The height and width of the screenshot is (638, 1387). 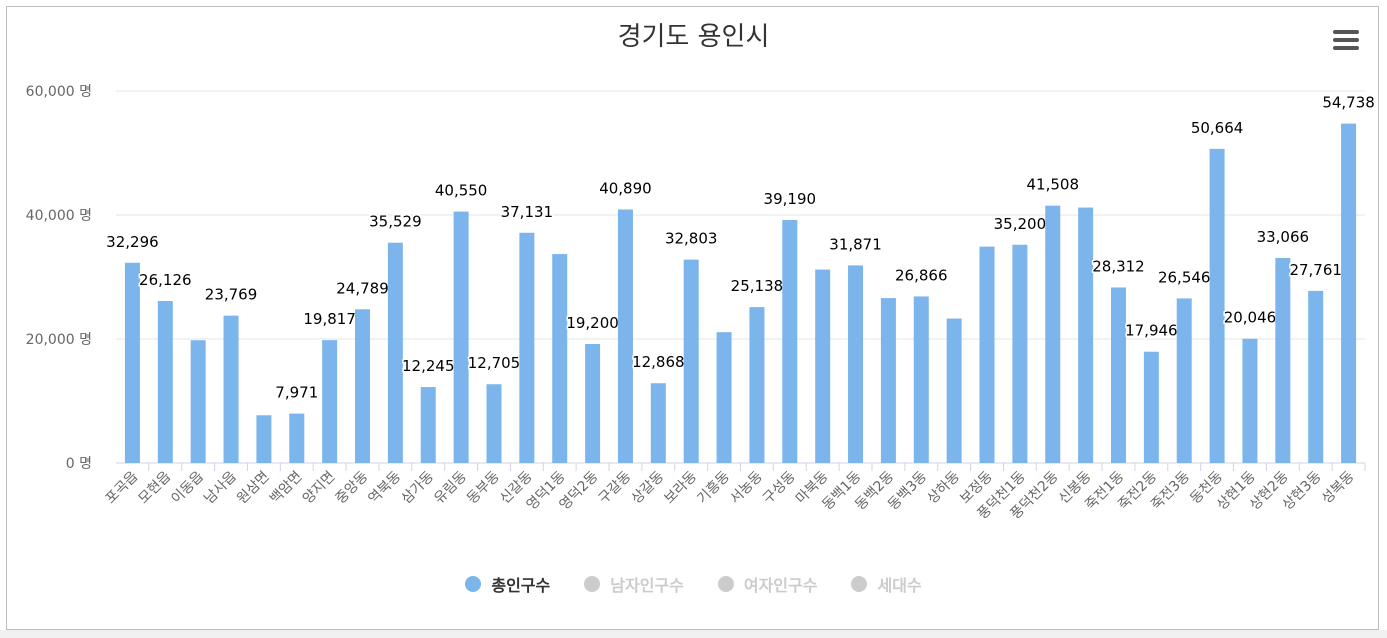 What do you see at coordinates (296, 393) in the screenshot?
I see `data-label: 7,971` at bounding box center [296, 393].